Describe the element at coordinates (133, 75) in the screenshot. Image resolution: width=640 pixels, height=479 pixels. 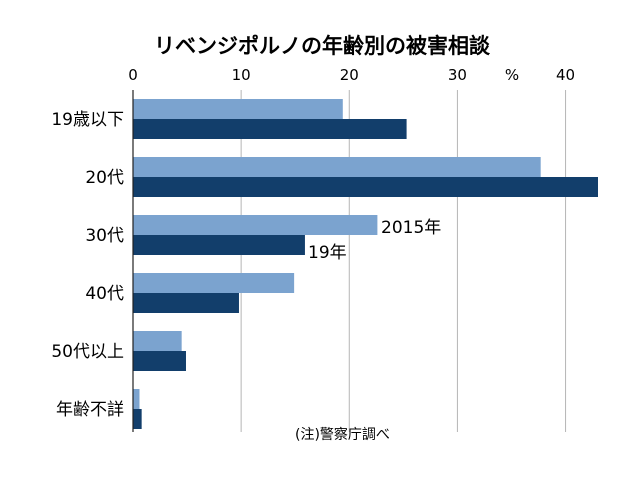
I see `x-tick-label: 0` at that location.